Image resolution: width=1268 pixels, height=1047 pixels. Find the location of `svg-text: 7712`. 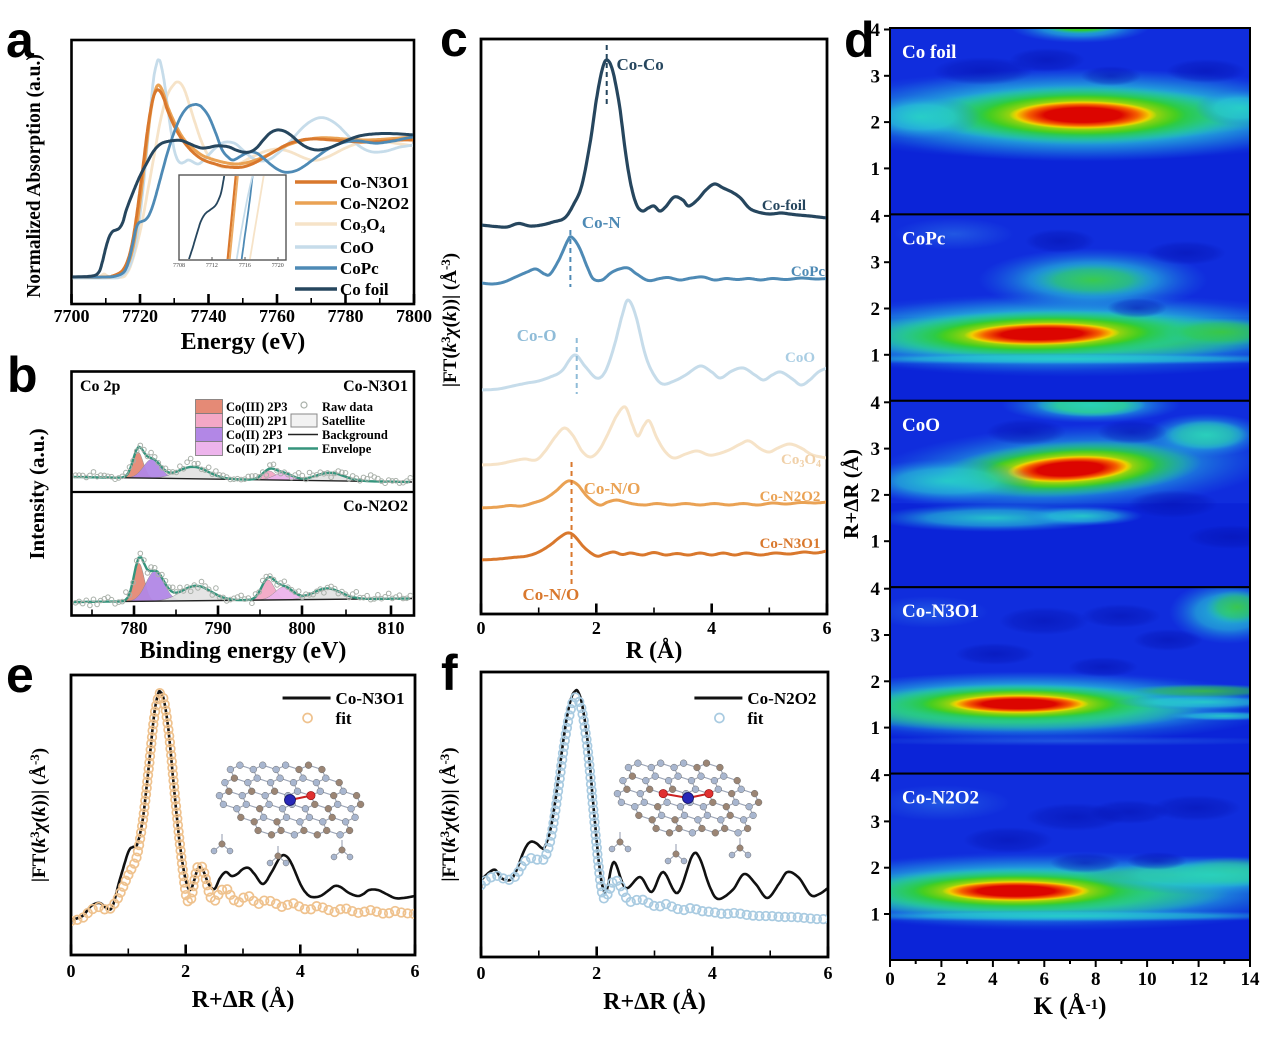

svg-text: 7712 is located at coordinates (212, 266).